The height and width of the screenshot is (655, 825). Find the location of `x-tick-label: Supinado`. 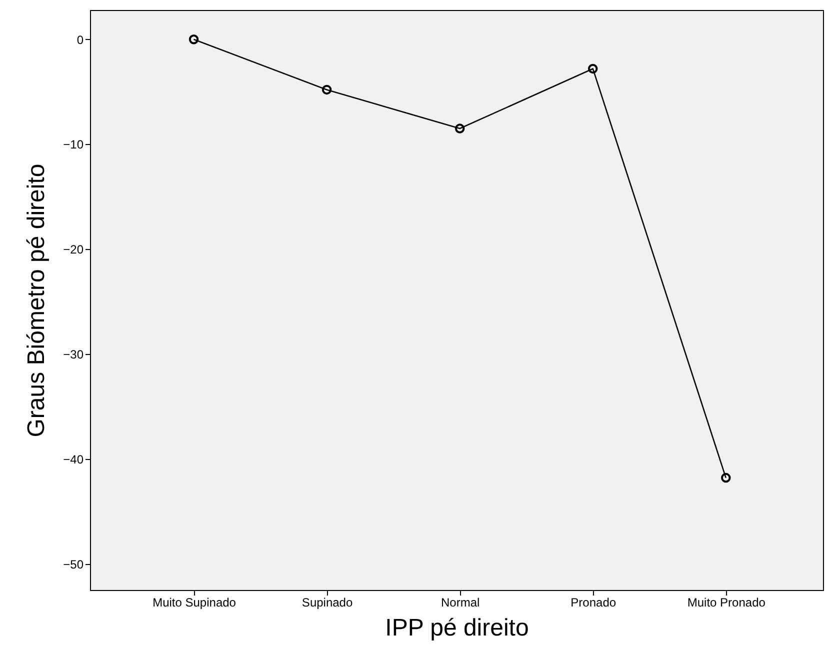

x-tick-label: Supinado is located at coordinates (327, 603).